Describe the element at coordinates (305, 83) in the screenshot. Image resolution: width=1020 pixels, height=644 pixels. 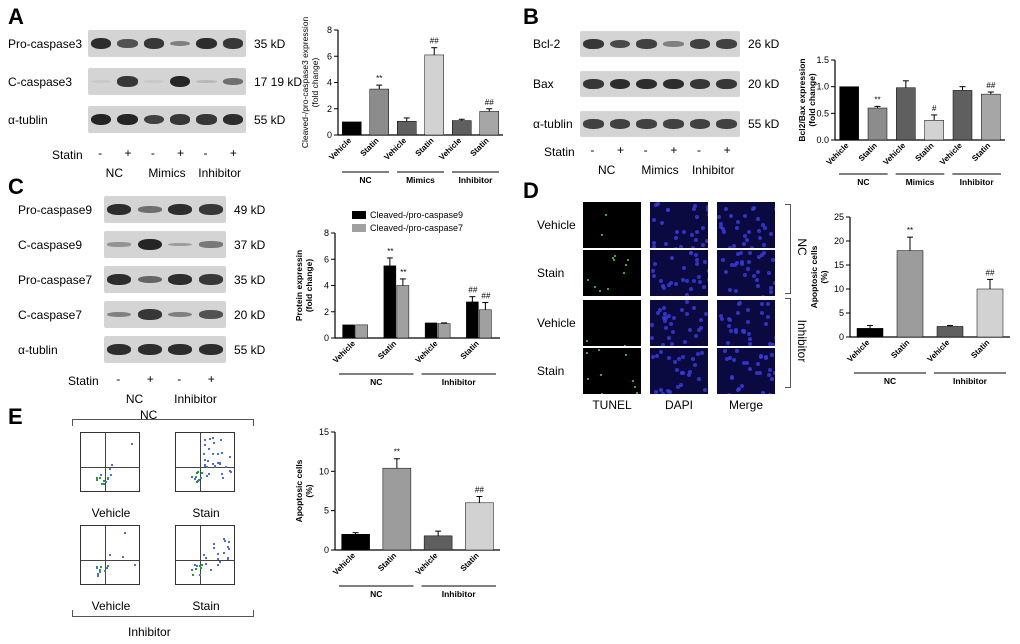
I see `y-axis-label: Cleaved-/pro-caspase3 expression` at that location.